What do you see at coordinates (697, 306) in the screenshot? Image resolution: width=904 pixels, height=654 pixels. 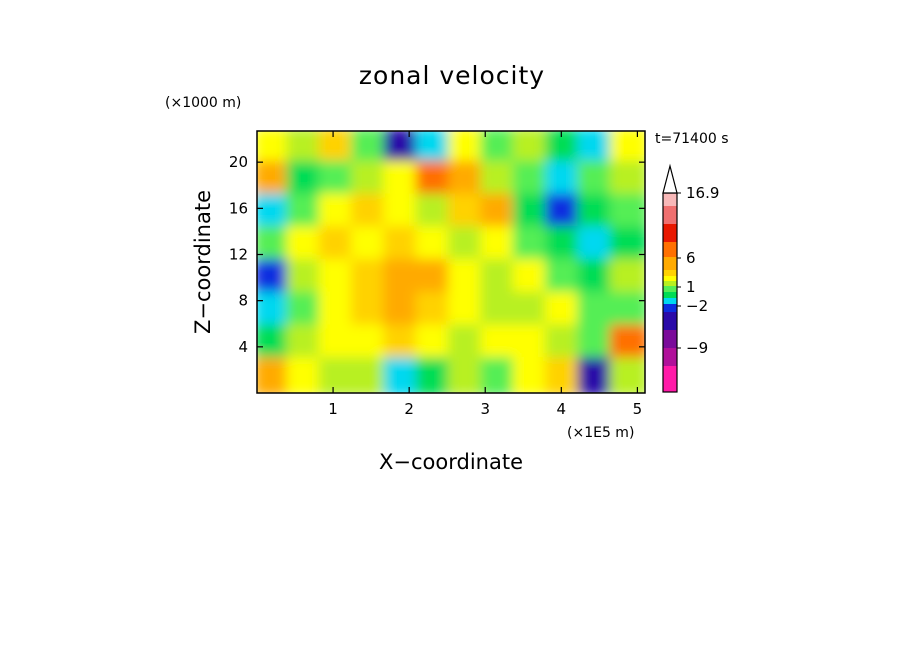 I see `colorbar-label: −2` at bounding box center [697, 306].